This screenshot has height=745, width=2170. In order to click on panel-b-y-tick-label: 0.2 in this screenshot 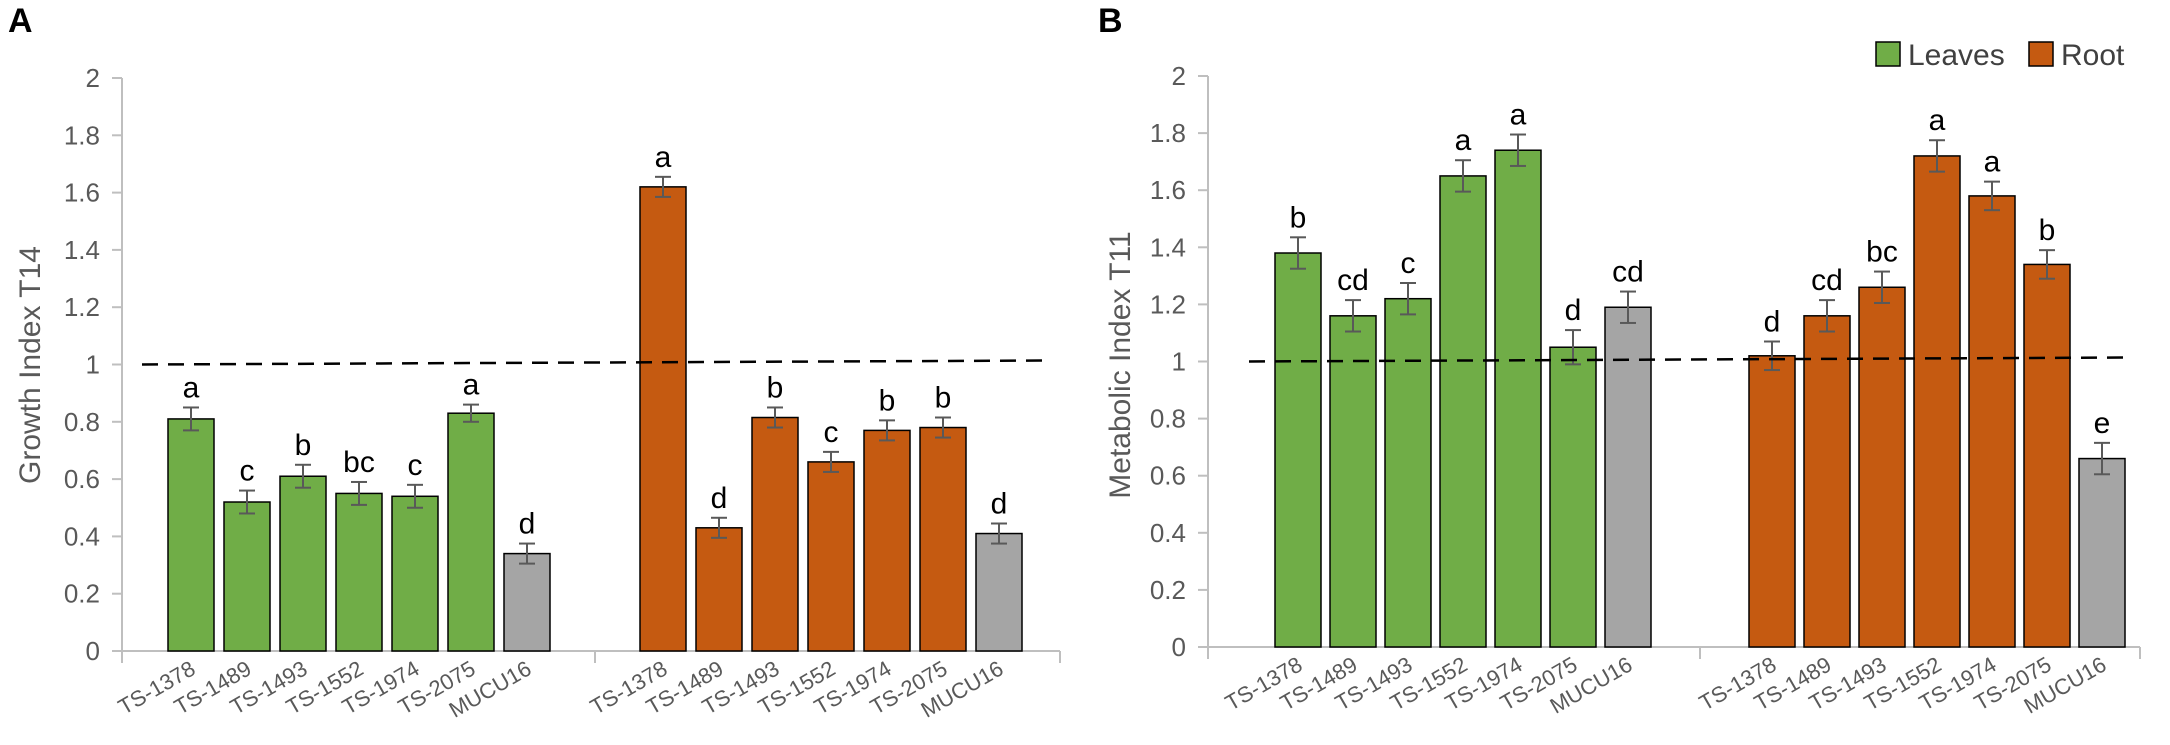, I will do `click(1168, 590)`.